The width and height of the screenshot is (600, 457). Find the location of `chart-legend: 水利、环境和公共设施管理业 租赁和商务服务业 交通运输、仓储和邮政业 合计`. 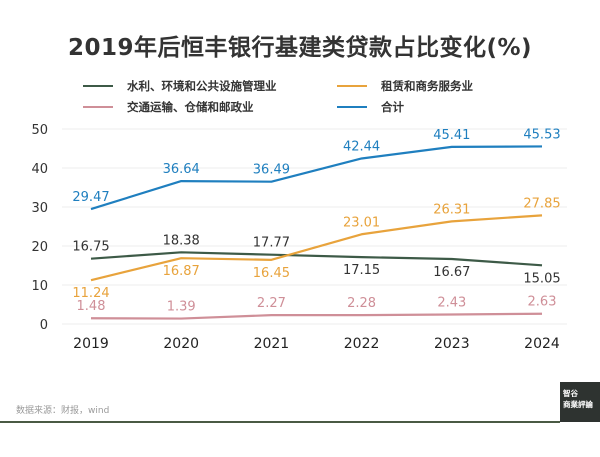

chart-legend: 水利、环境和公共设施管理业 租赁和商务服务业 交通运输、仓储和邮政业 合计 is located at coordinates (300, 94).